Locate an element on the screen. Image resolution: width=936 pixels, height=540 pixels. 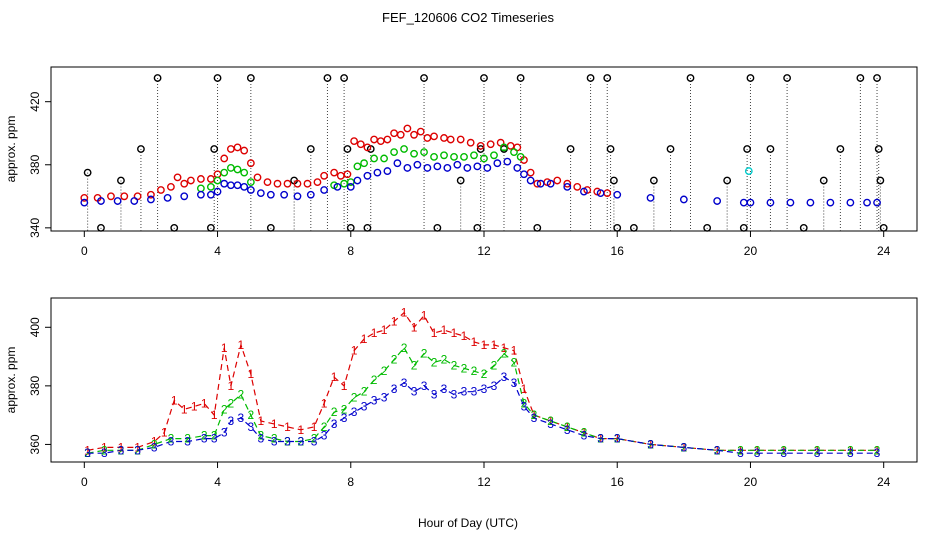
x-tick-label: 24 is located at coordinates (884, 482).